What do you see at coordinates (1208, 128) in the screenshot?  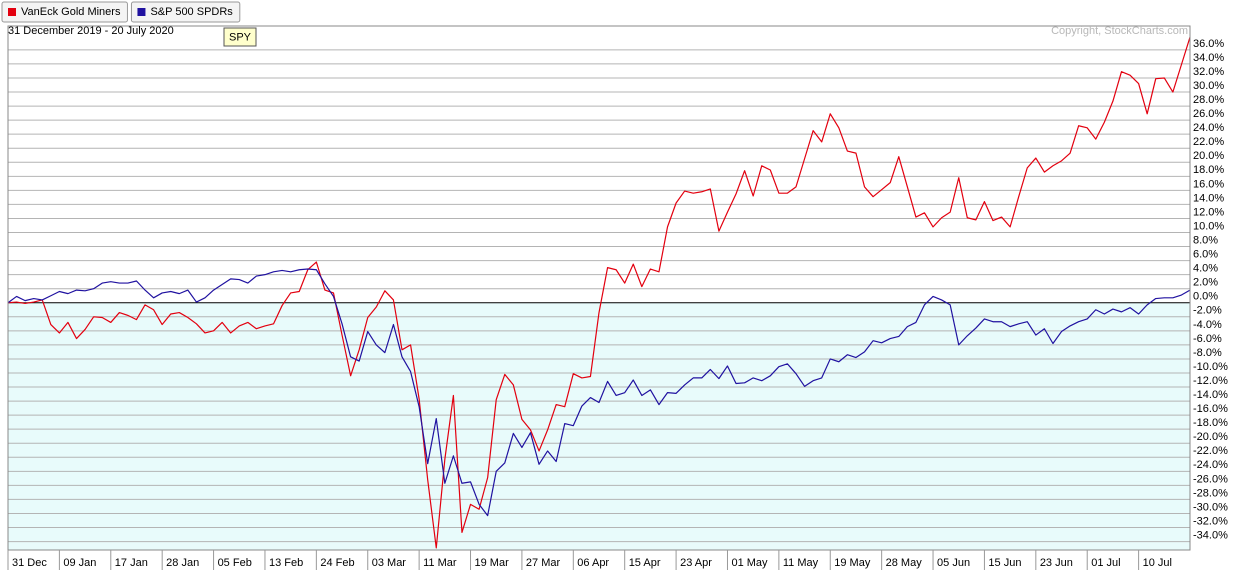 I see `y-tick-label: 24.0%` at bounding box center [1208, 128].